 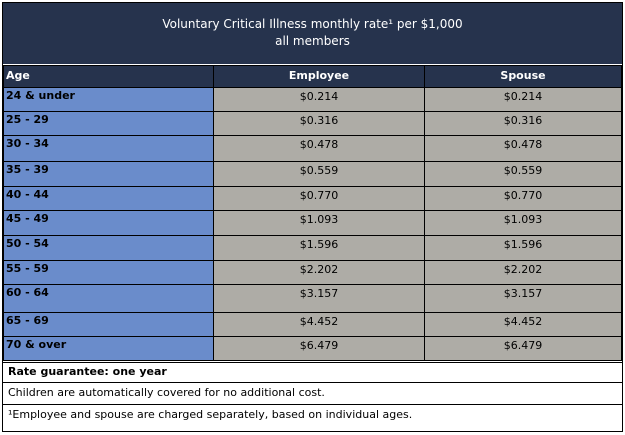 I want to click on table-row: 70 & over $6.479 $6.479, so click(x=312, y=348).